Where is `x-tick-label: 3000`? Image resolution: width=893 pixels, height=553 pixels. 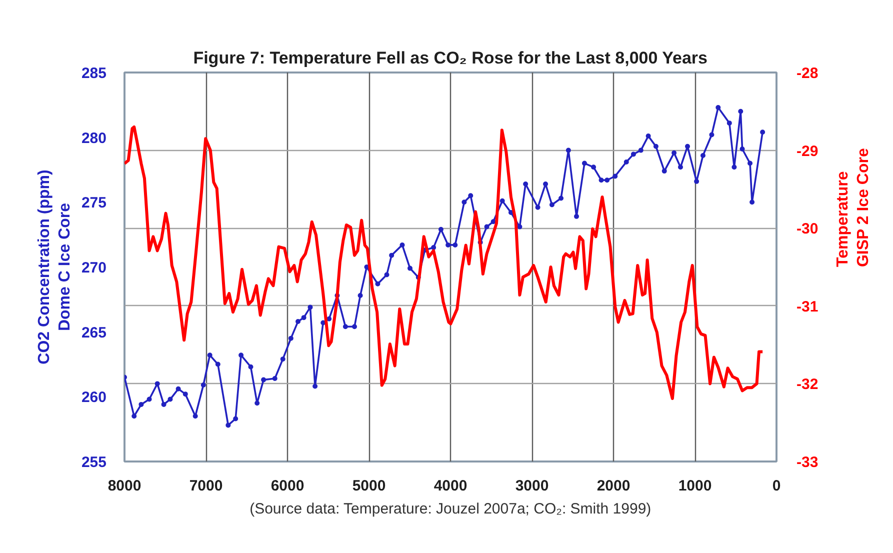
x-tick-label: 3000 is located at coordinates (532, 486).